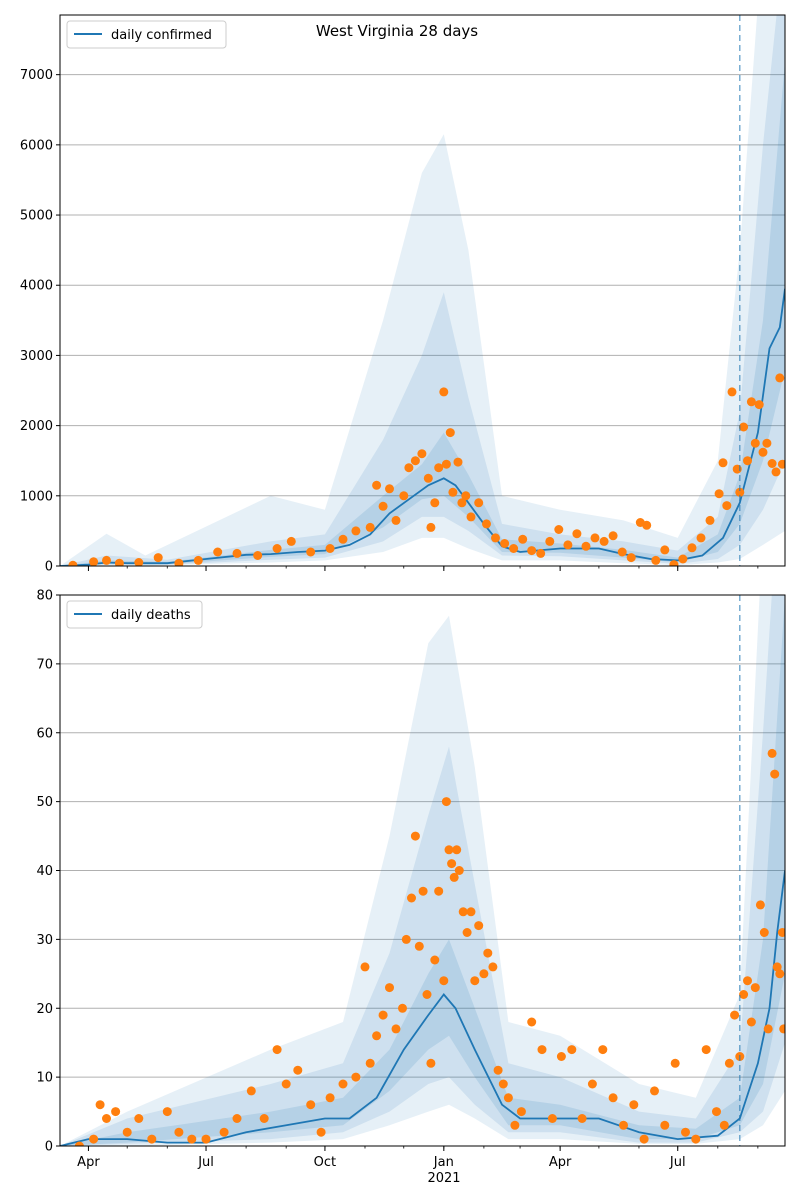 This screenshot has width=800, height=1200. I want to click on y-tick-label: 10, so click(44, 1078).